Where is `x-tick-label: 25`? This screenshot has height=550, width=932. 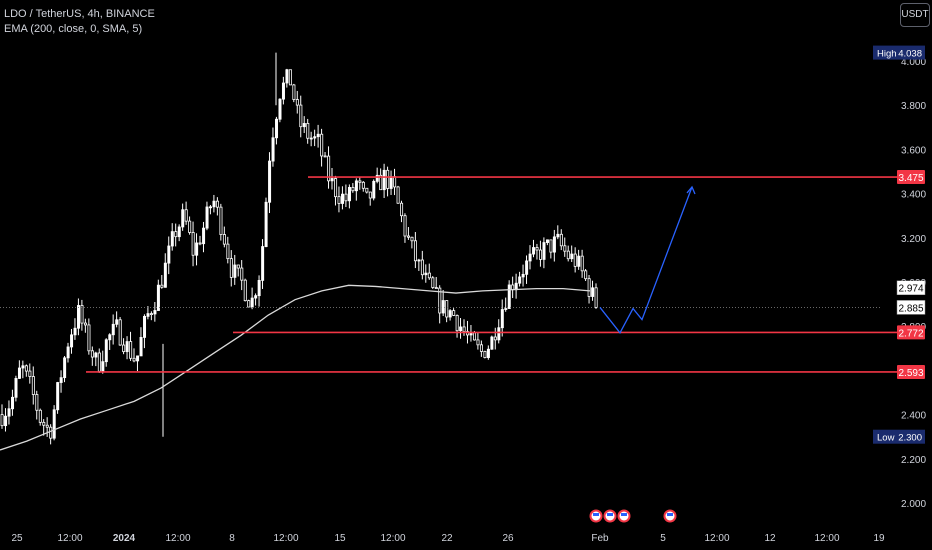
x-tick-label: 25 is located at coordinates (17, 538).